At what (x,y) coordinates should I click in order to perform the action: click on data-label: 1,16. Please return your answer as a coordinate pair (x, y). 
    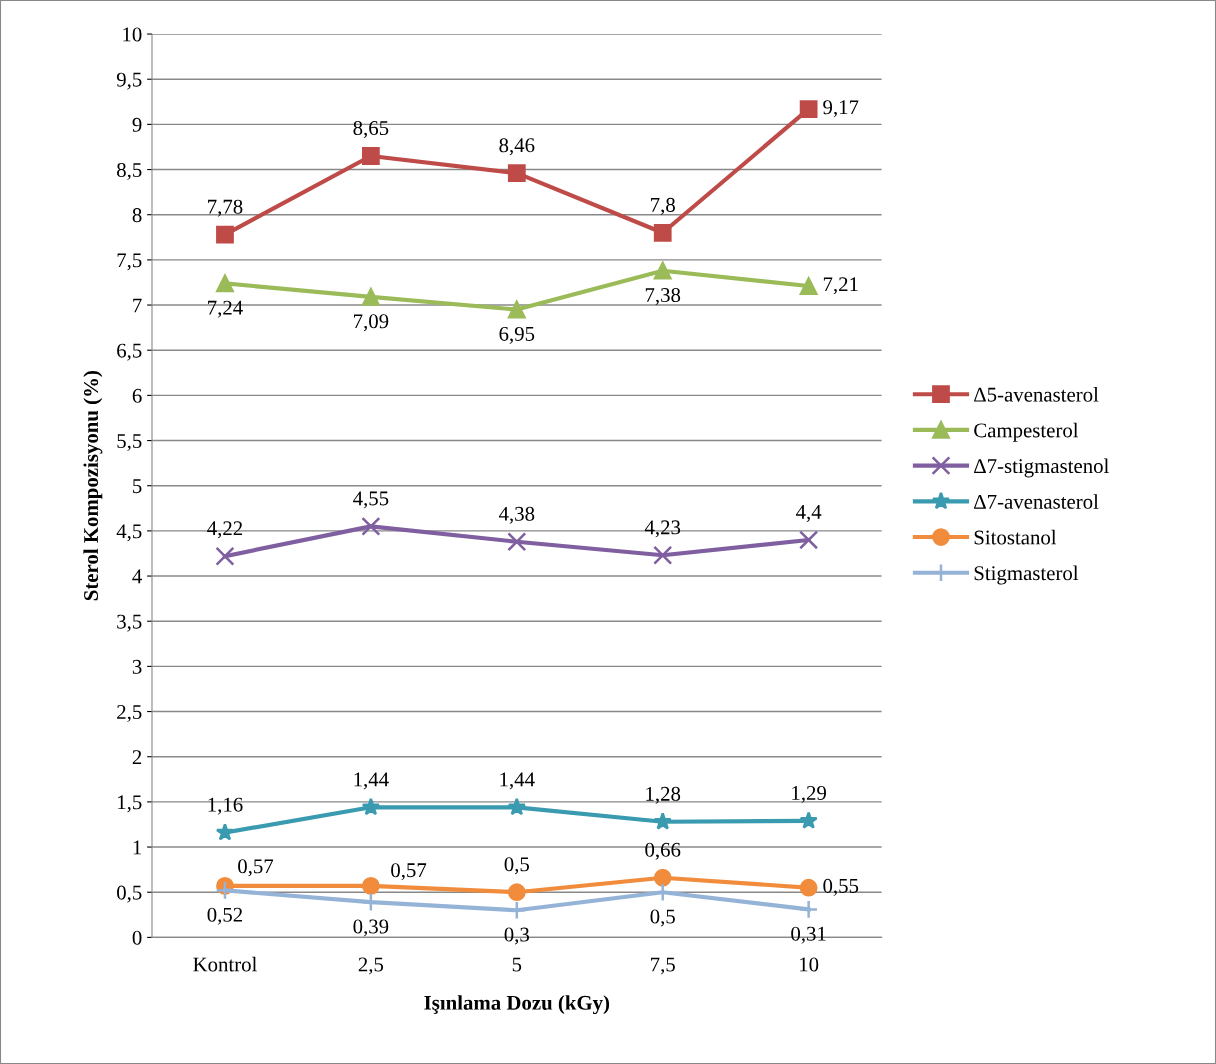
    Looking at the image, I should click on (225, 806).